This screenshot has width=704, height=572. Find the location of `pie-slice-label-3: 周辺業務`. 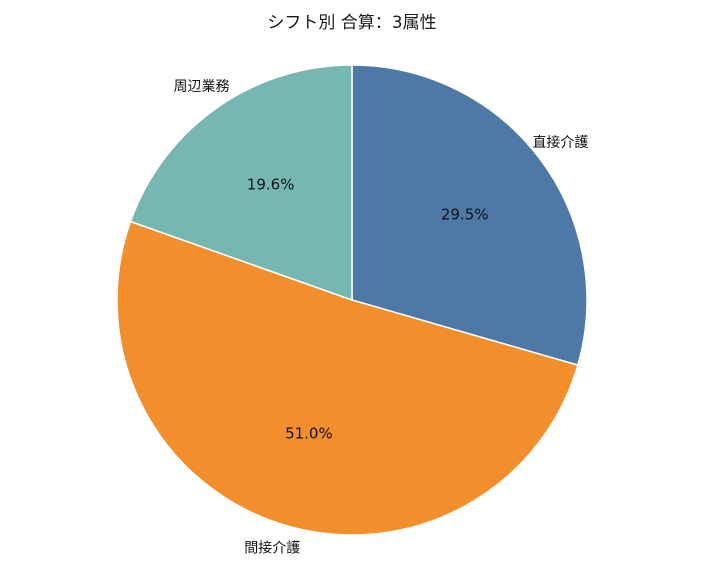

pie-slice-label-3: 周辺業務 is located at coordinates (201, 87).